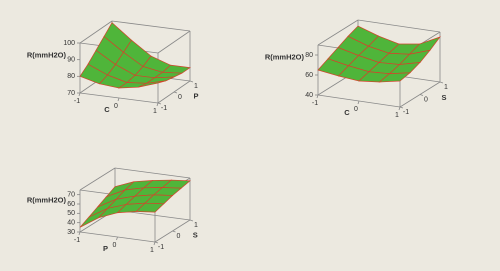 Image resolution: width=500 pixels, height=271 pixels. I want to click on z-tick-label: 30, so click(71, 232).